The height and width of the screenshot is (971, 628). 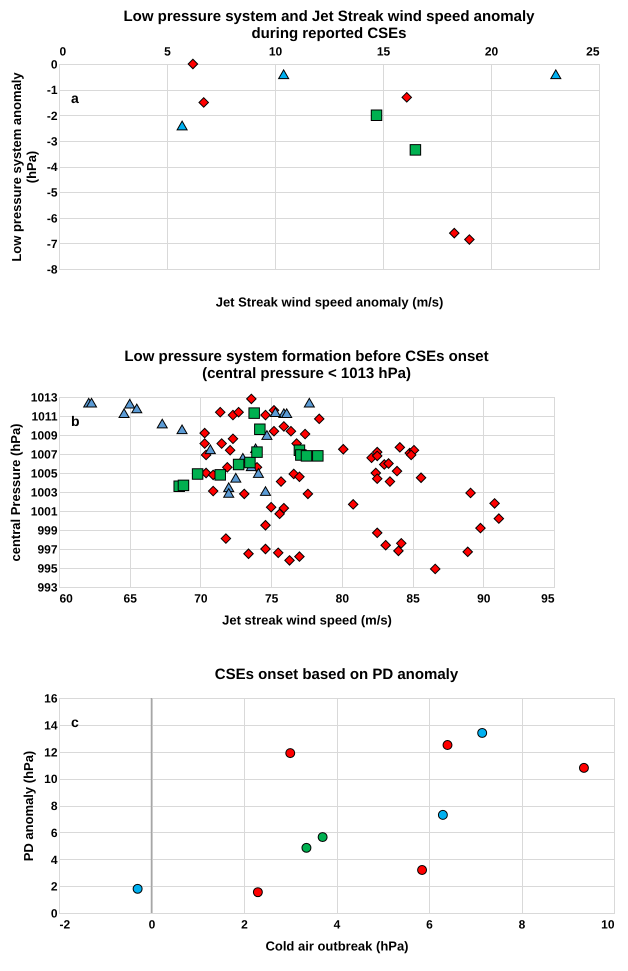 I want to click on text: Low pressure system anomaly, so click(x=16, y=167).